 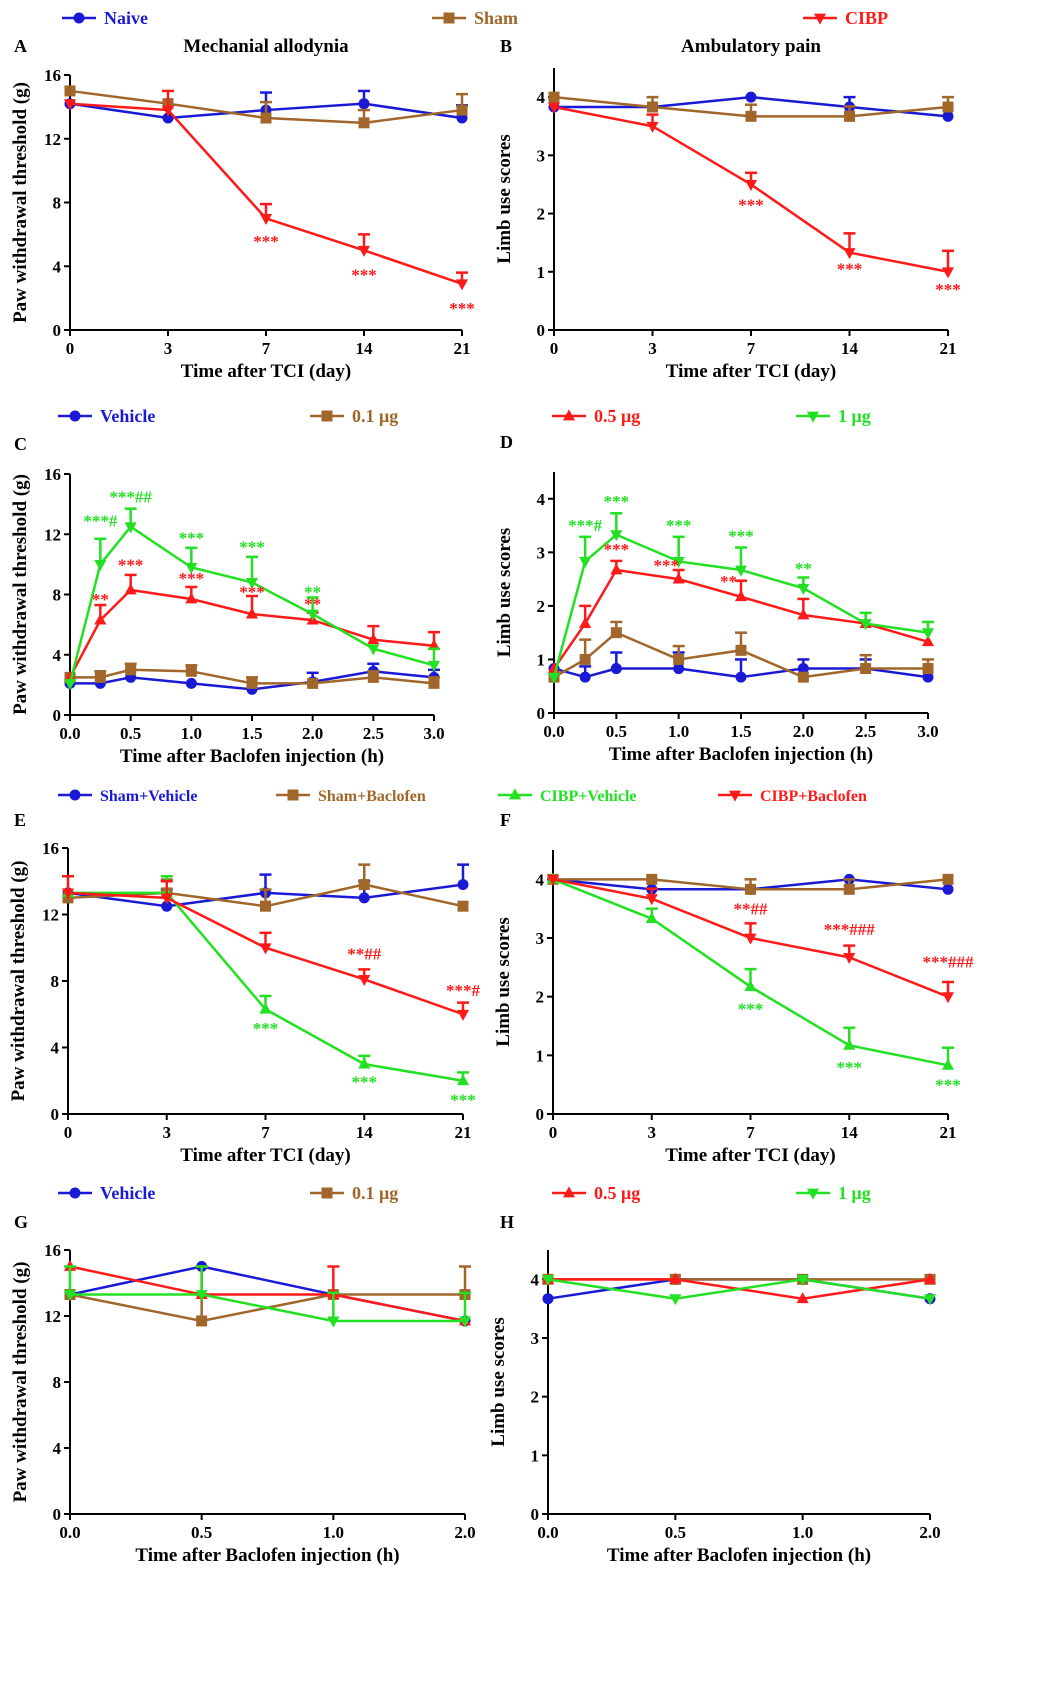 What do you see at coordinates (506, 46) in the screenshot?
I see `panel-letter: B` at bounding box center [506, 46].